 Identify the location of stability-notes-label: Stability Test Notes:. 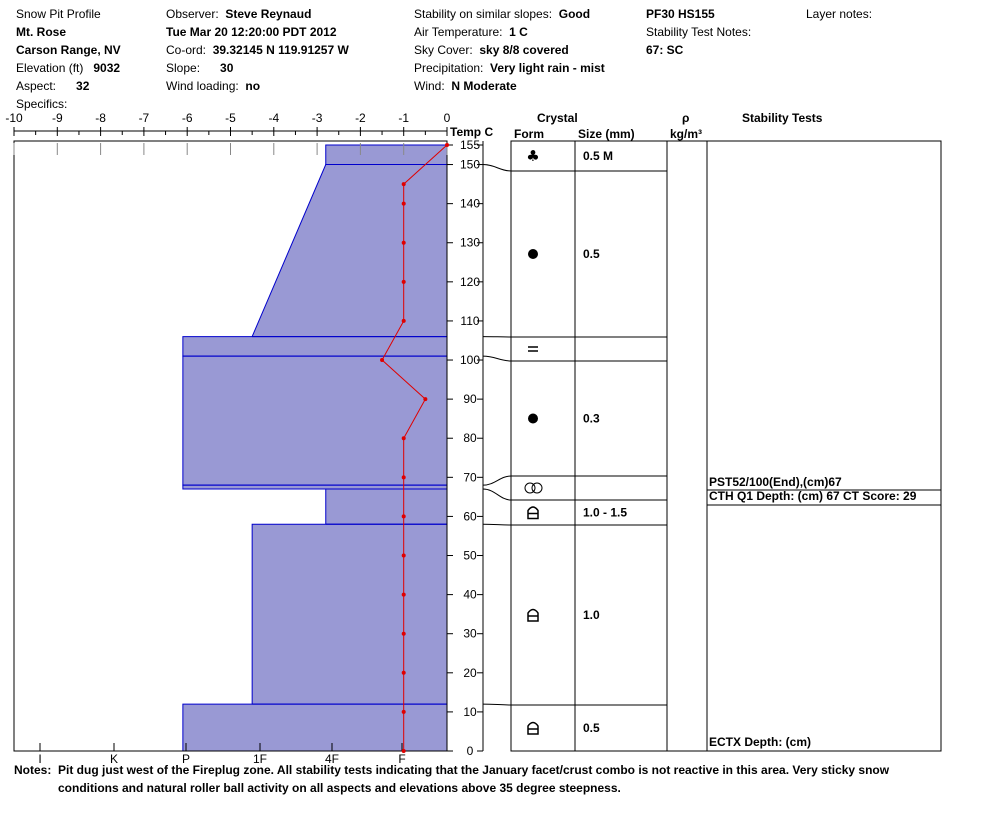
(699, 32).